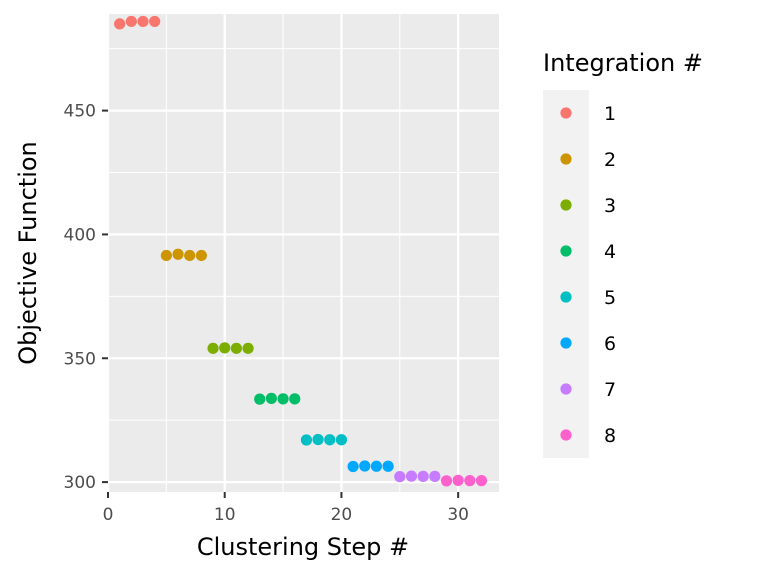 Image resolution: width=768 pixels, height=576 pixels. I want to click on x-tick-label: 30, so click(458, 515).